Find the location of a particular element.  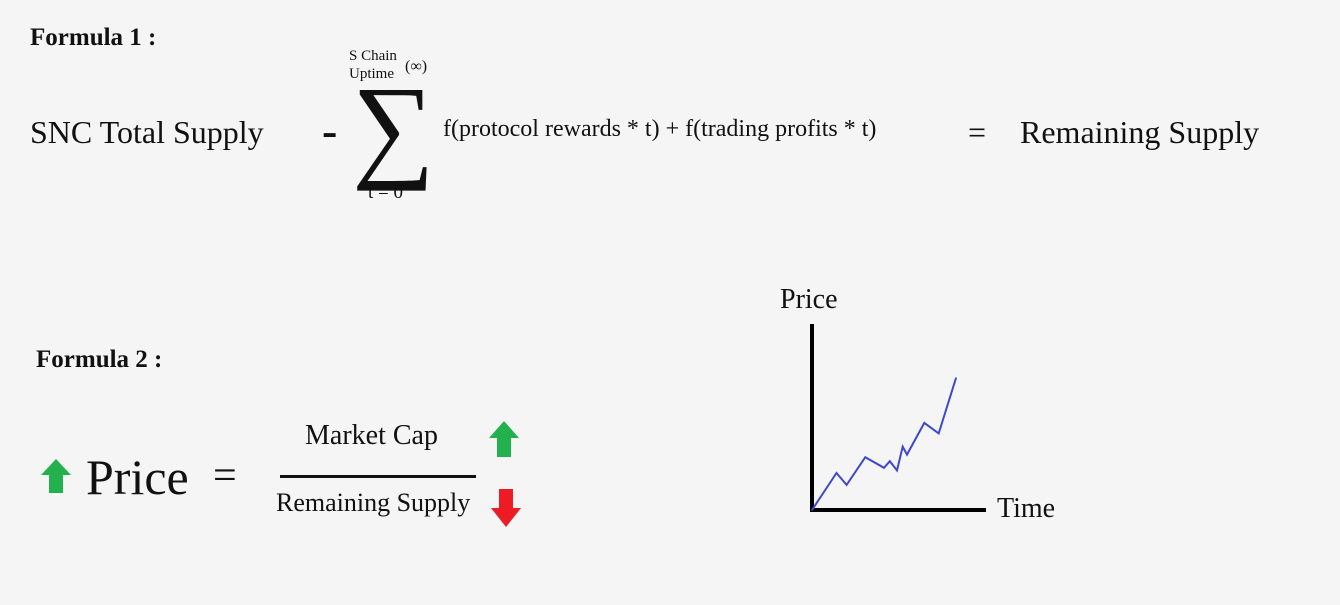

chart-x-axis-label: Time is located at coordinates (1026, 508).